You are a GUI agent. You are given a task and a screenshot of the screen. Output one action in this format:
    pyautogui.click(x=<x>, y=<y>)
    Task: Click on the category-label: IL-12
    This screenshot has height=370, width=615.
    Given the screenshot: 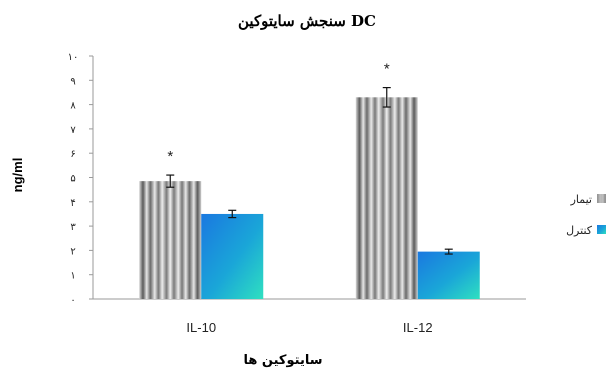 What is the action you would take?
    pyautogui.click(x=418, y=327)
    